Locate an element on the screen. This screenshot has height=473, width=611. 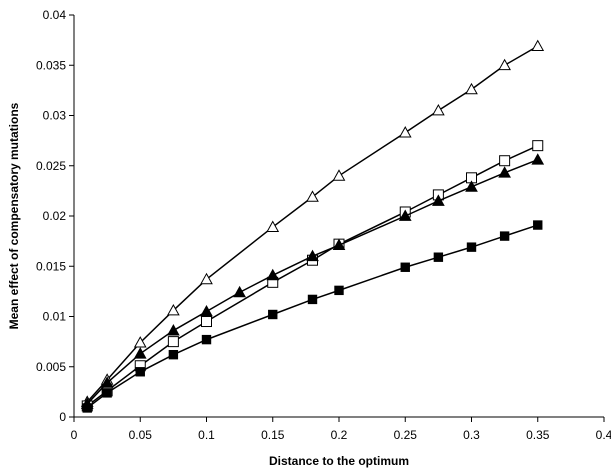
x-tick-label: 0 is located at coordinates (74, 435).